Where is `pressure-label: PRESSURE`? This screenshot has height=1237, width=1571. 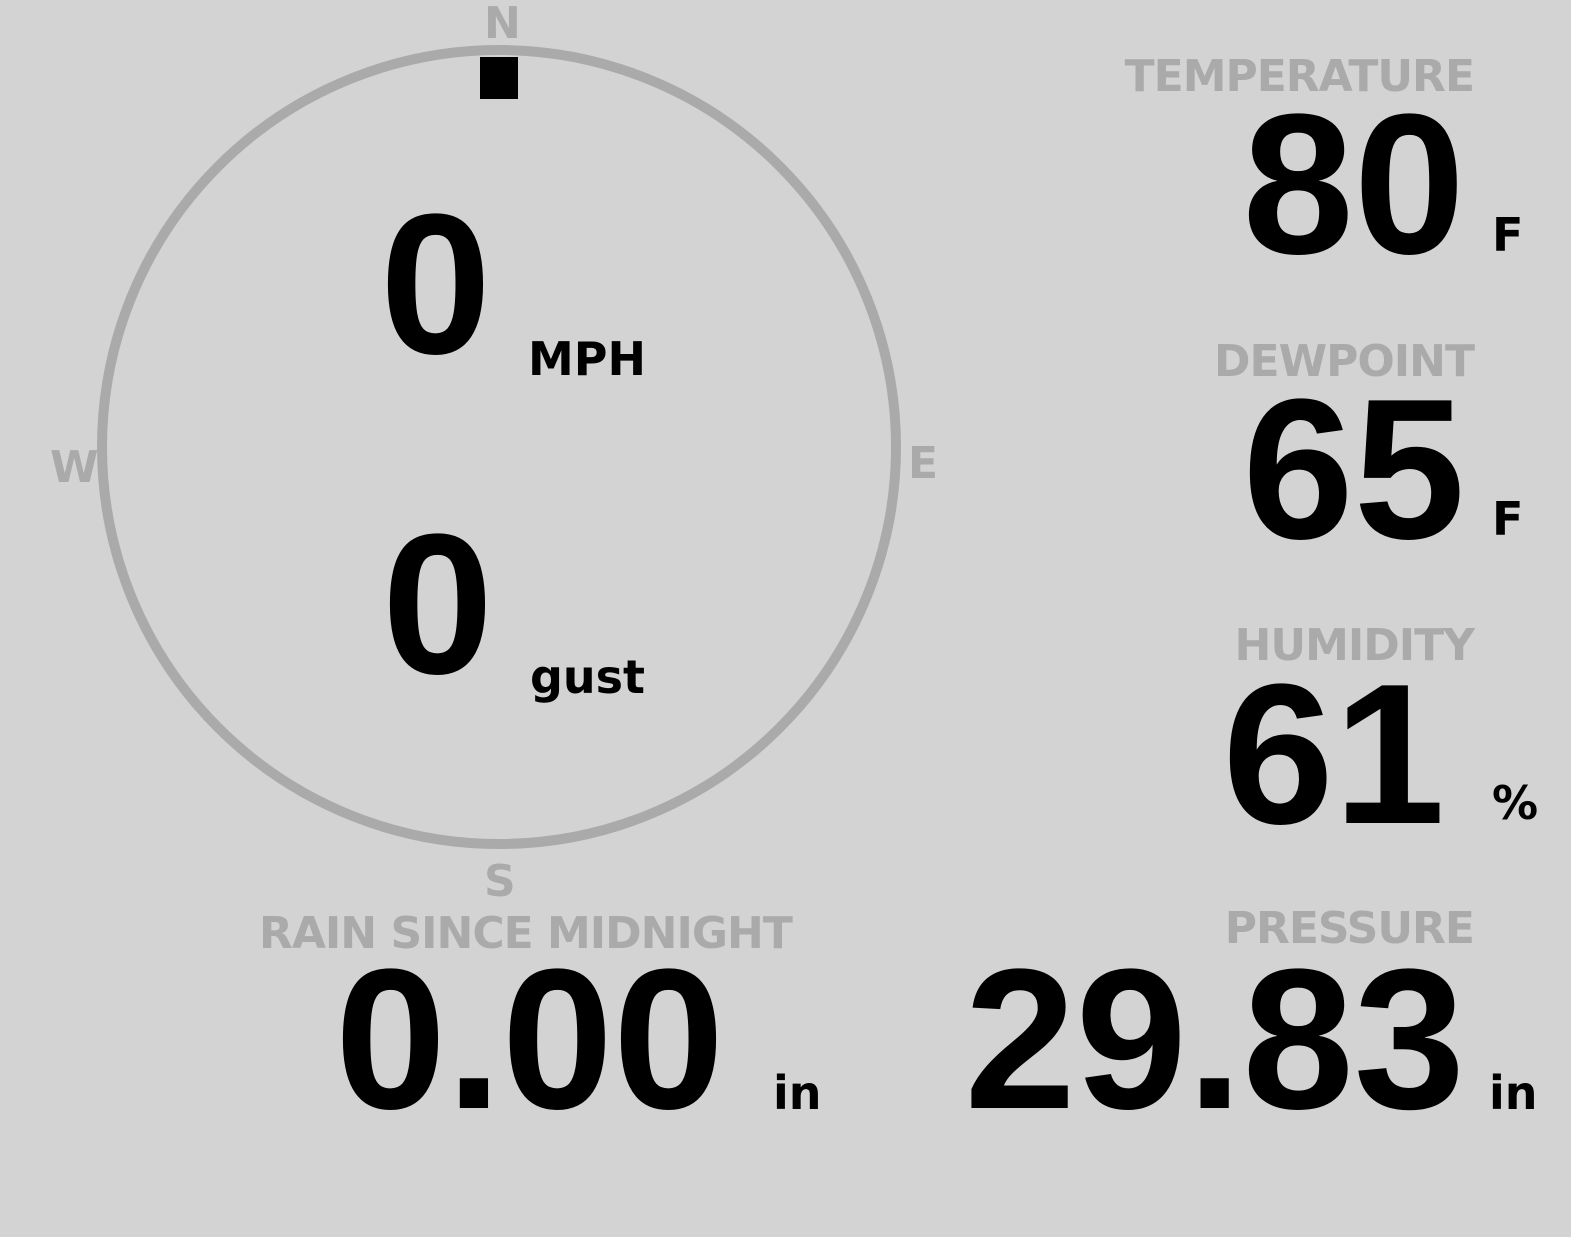
pressure-label: PRESSURE is located at coordinates (1349, 928).